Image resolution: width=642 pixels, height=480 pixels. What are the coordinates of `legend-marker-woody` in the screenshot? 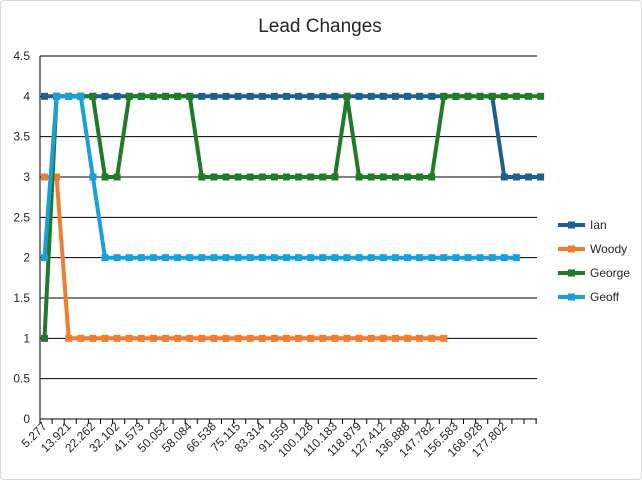 It's located at (571, 249).